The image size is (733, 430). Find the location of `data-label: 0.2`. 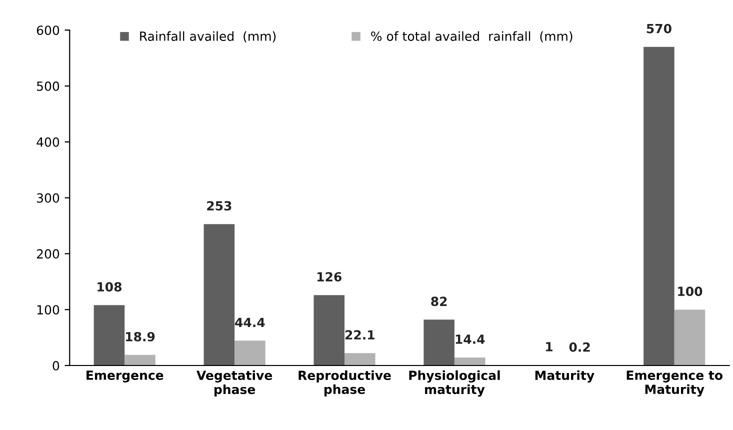

data-label: 0.2 is located at coordinates (579, 347).